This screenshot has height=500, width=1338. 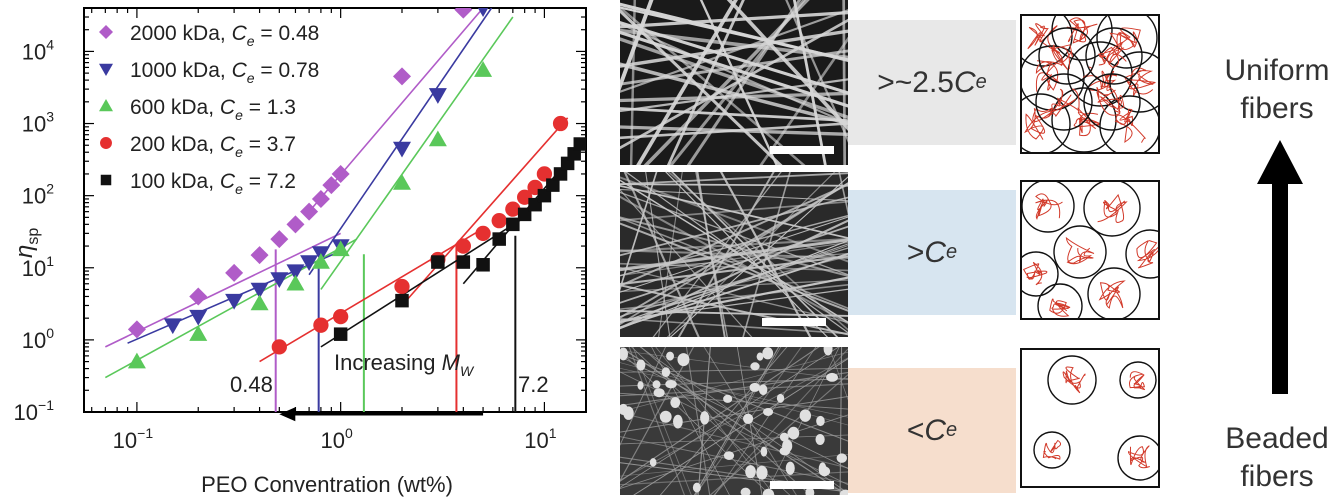 I want to click on legend-series-name: 600 kDa,, so click(x=175, y=107).